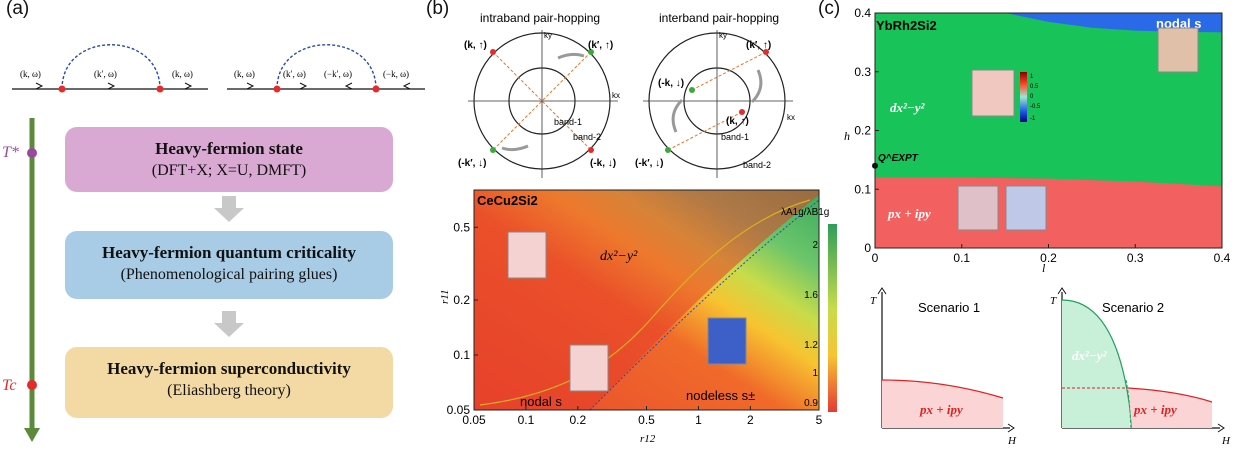 Image resolution: width=1248 pixels, height=449 pixels. What do you see at coordinates (462, 318) in the screenshot?
I see `heatmap-y-ticks: 0.05 0.1 0.2 0.5` at bounding box center [462, 318].